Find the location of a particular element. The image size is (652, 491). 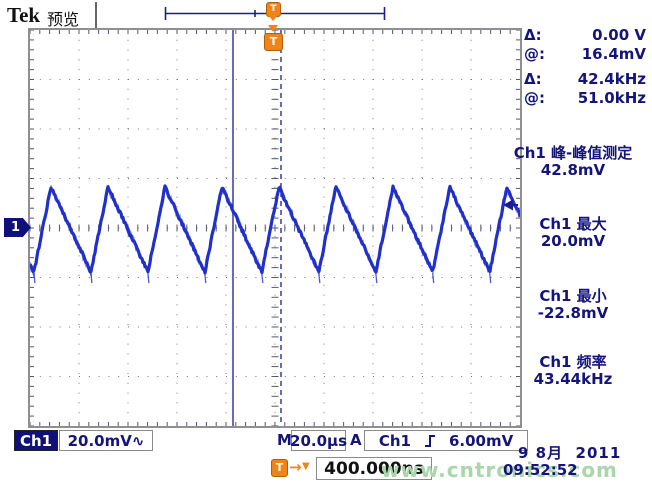

delta-frequency-value: 42.4kHz is located at coordinates (611, 79).